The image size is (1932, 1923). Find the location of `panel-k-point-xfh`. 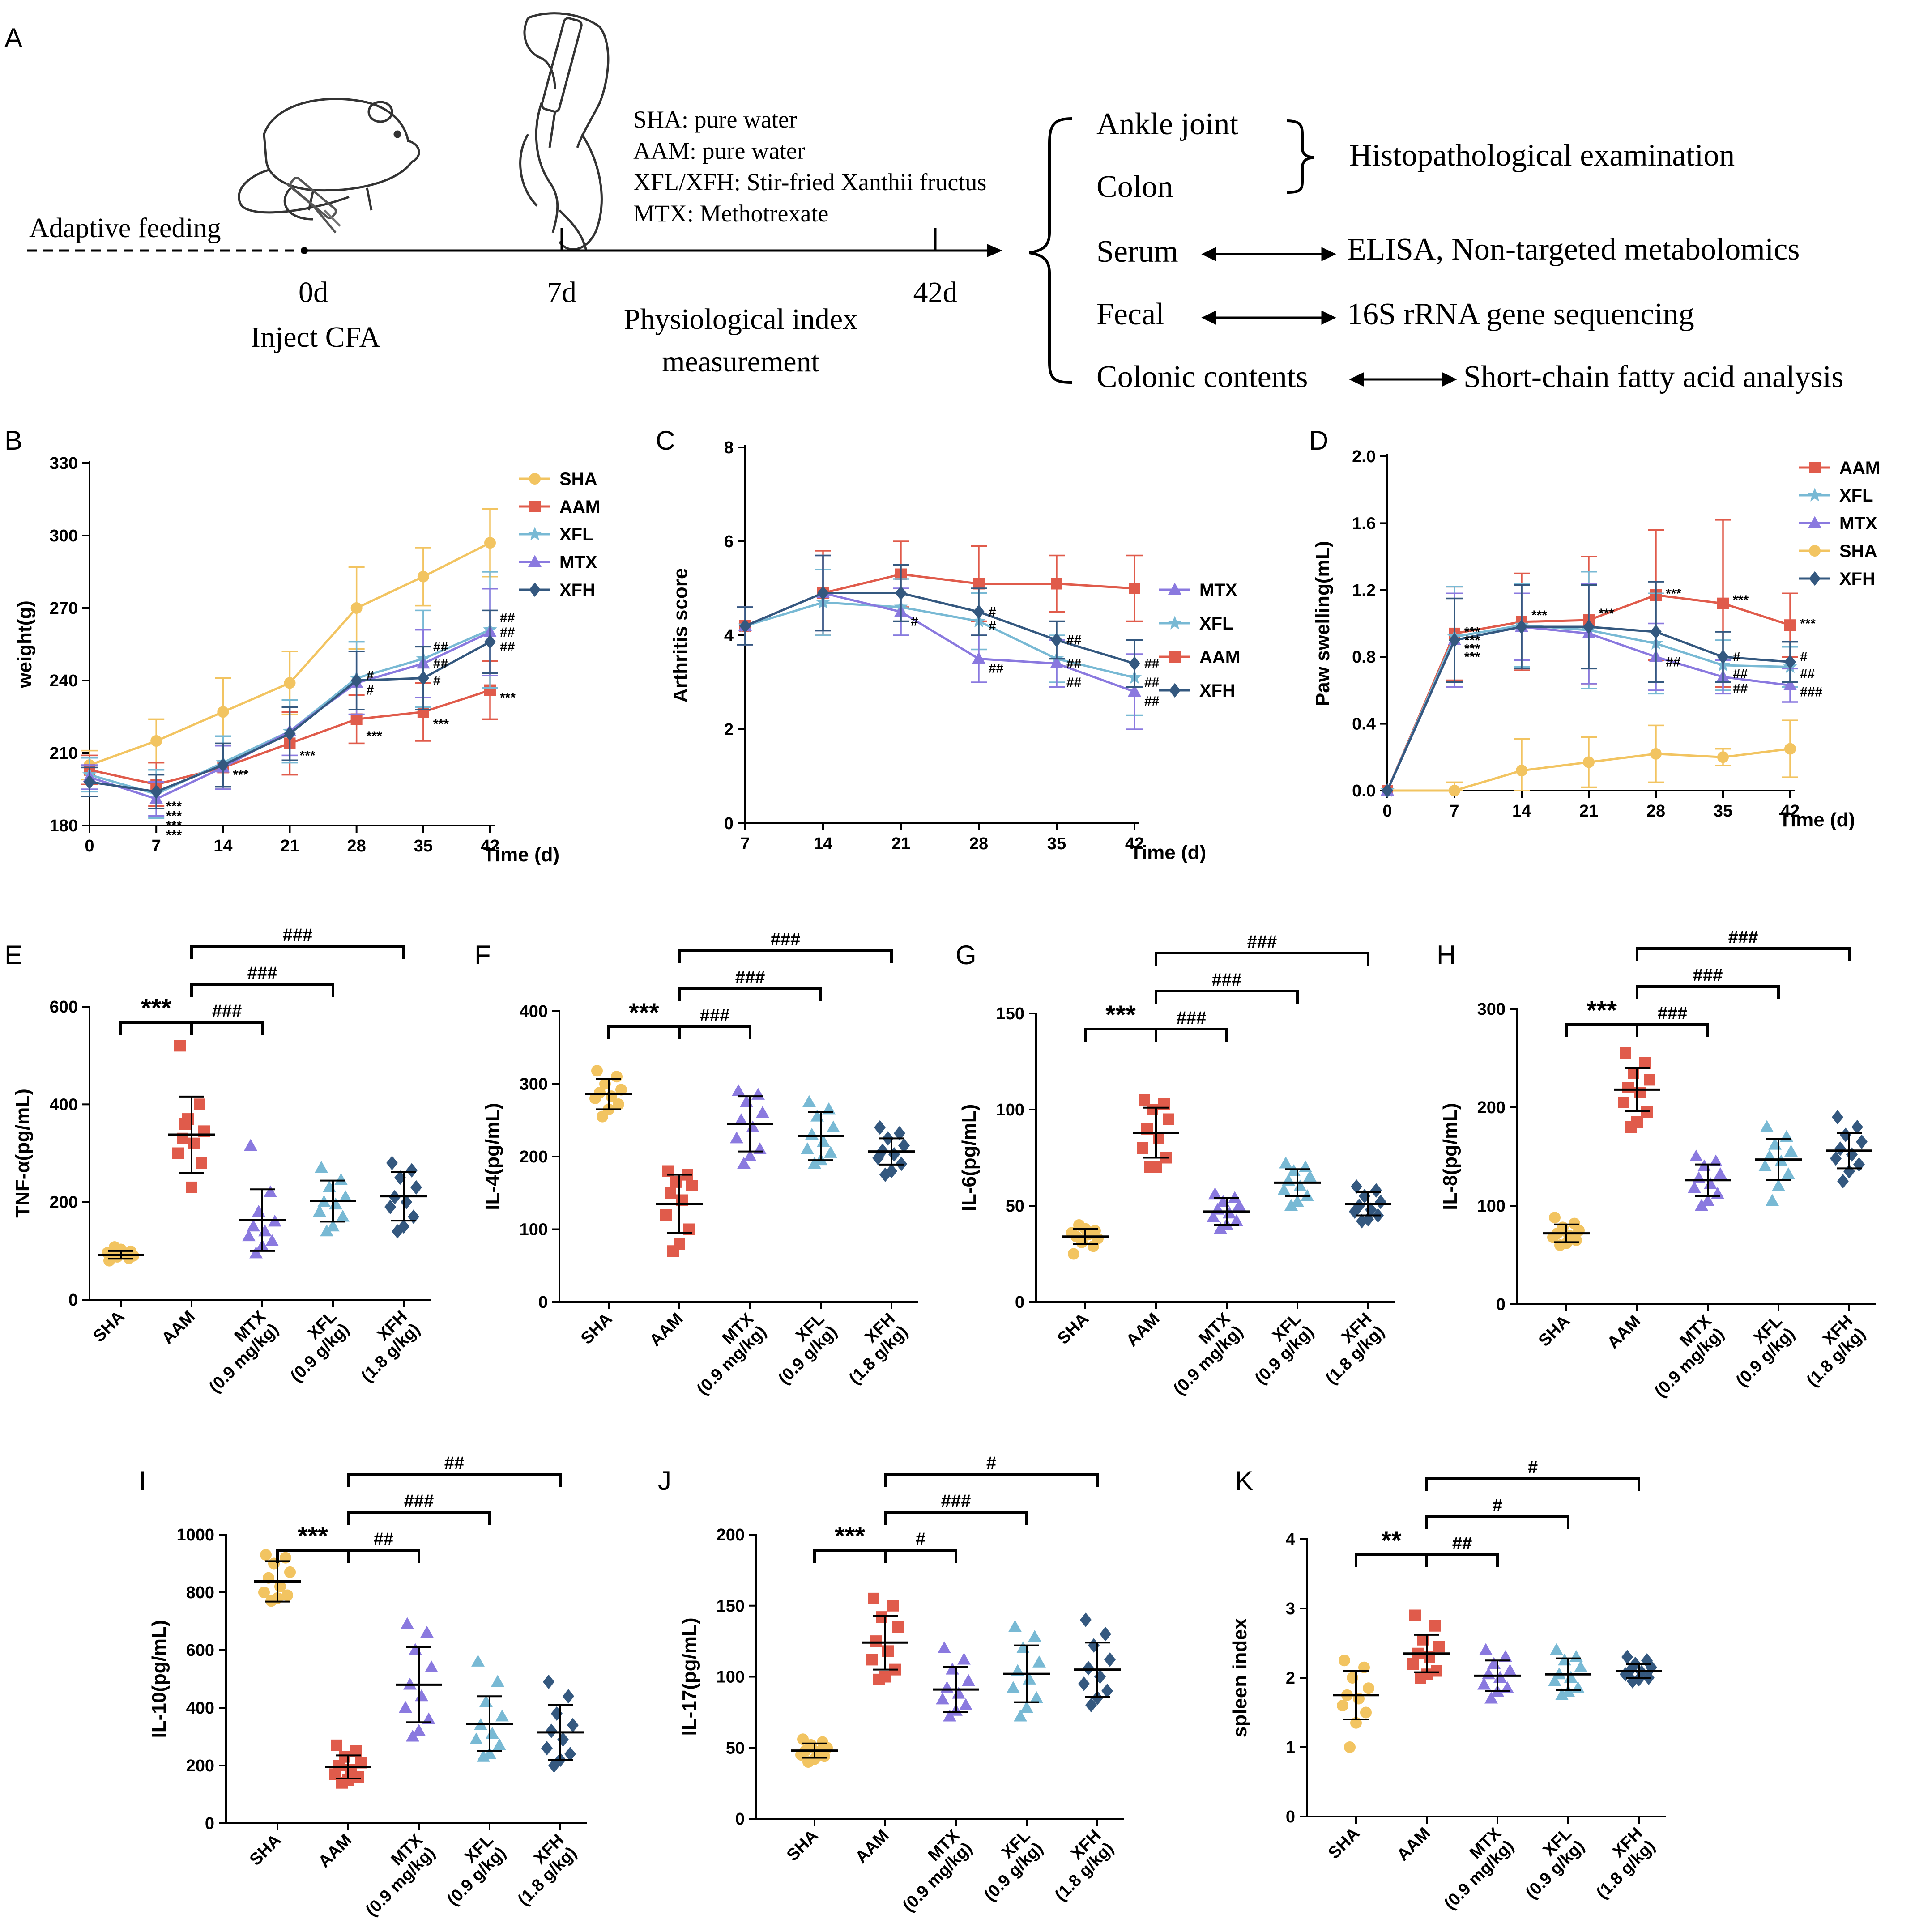

panel-k-point-xfh is located at coordinates (1627, 1657).